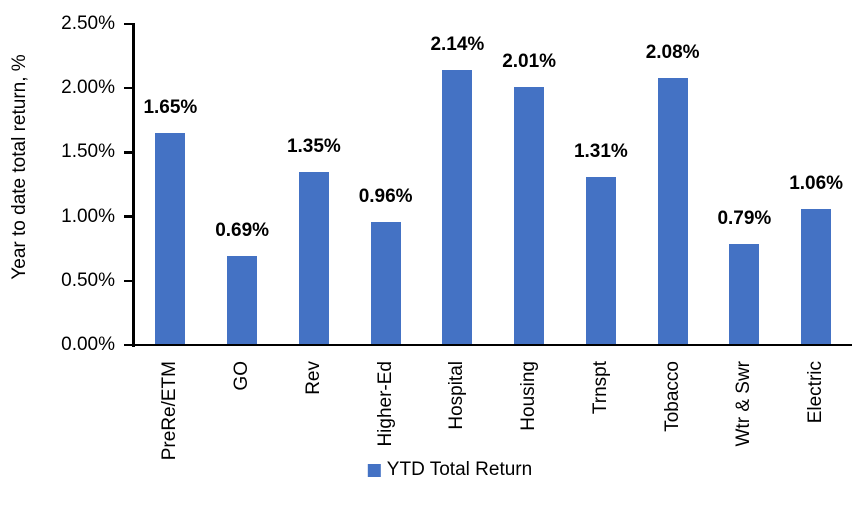  I want to click on bar-value-label: 0.79%, so click(744, 218).